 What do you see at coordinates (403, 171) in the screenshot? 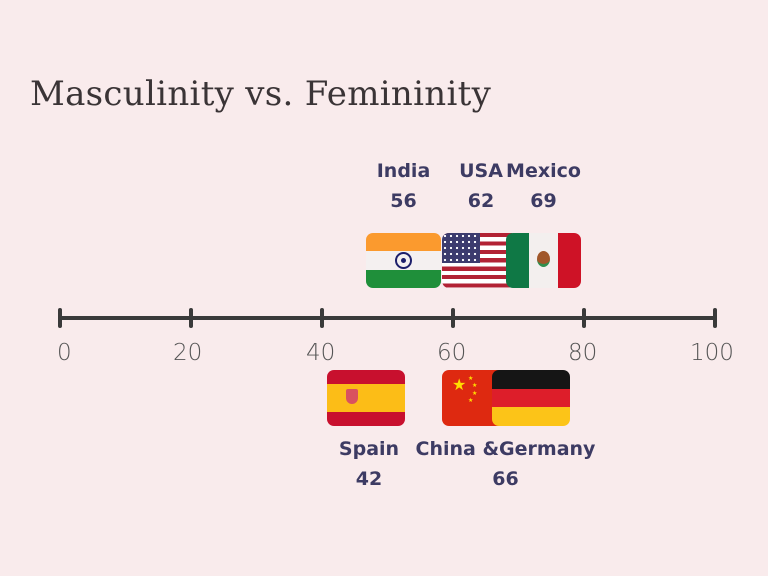
I see `label-india-name: India` at bounding box center [403, 171].